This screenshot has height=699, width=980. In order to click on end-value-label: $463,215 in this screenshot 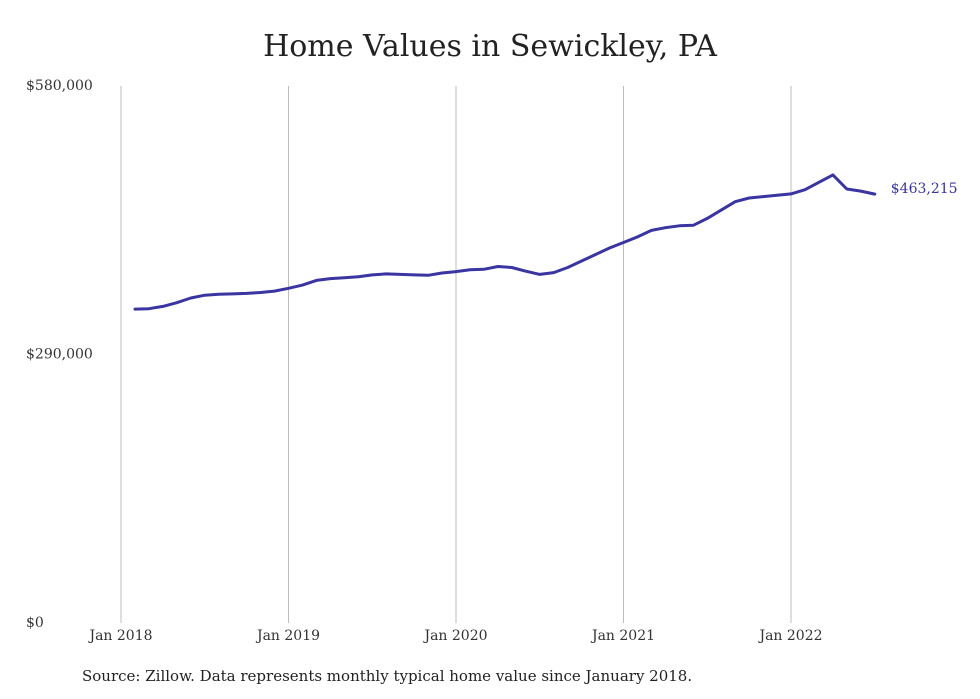, I will do `click(924, 189)`.